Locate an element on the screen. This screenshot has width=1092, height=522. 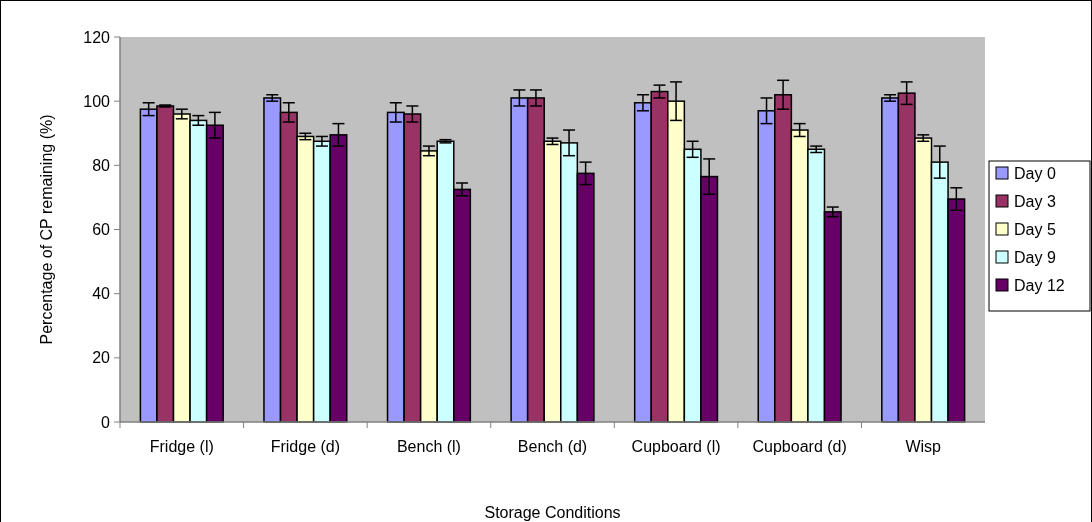
y-tick-label: 0 is located at coordinates (106, 422).